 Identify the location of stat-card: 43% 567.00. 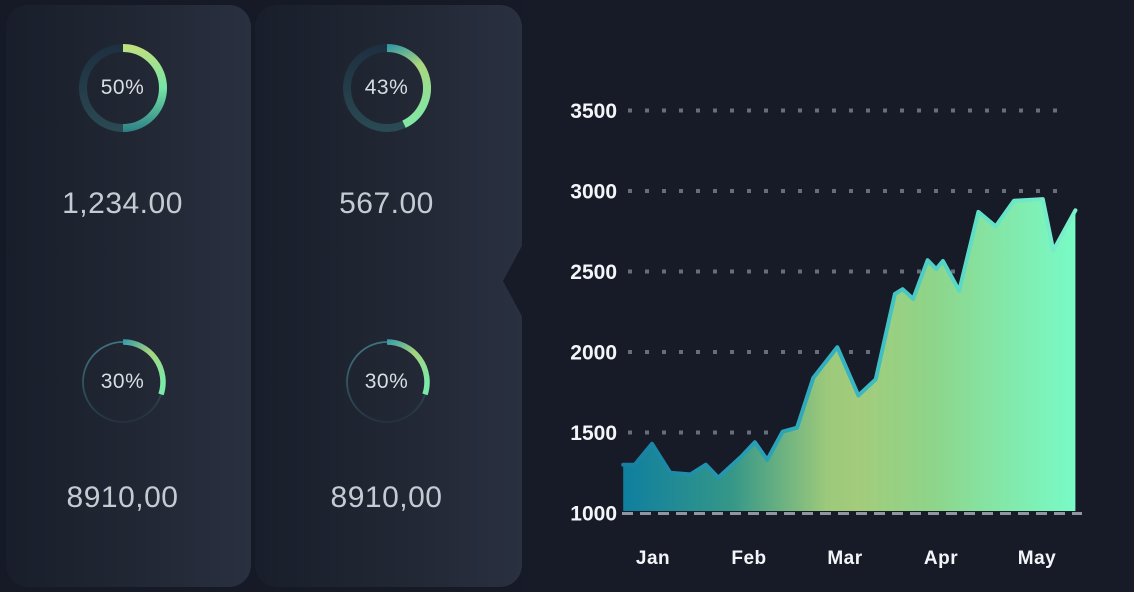
(386, 130).